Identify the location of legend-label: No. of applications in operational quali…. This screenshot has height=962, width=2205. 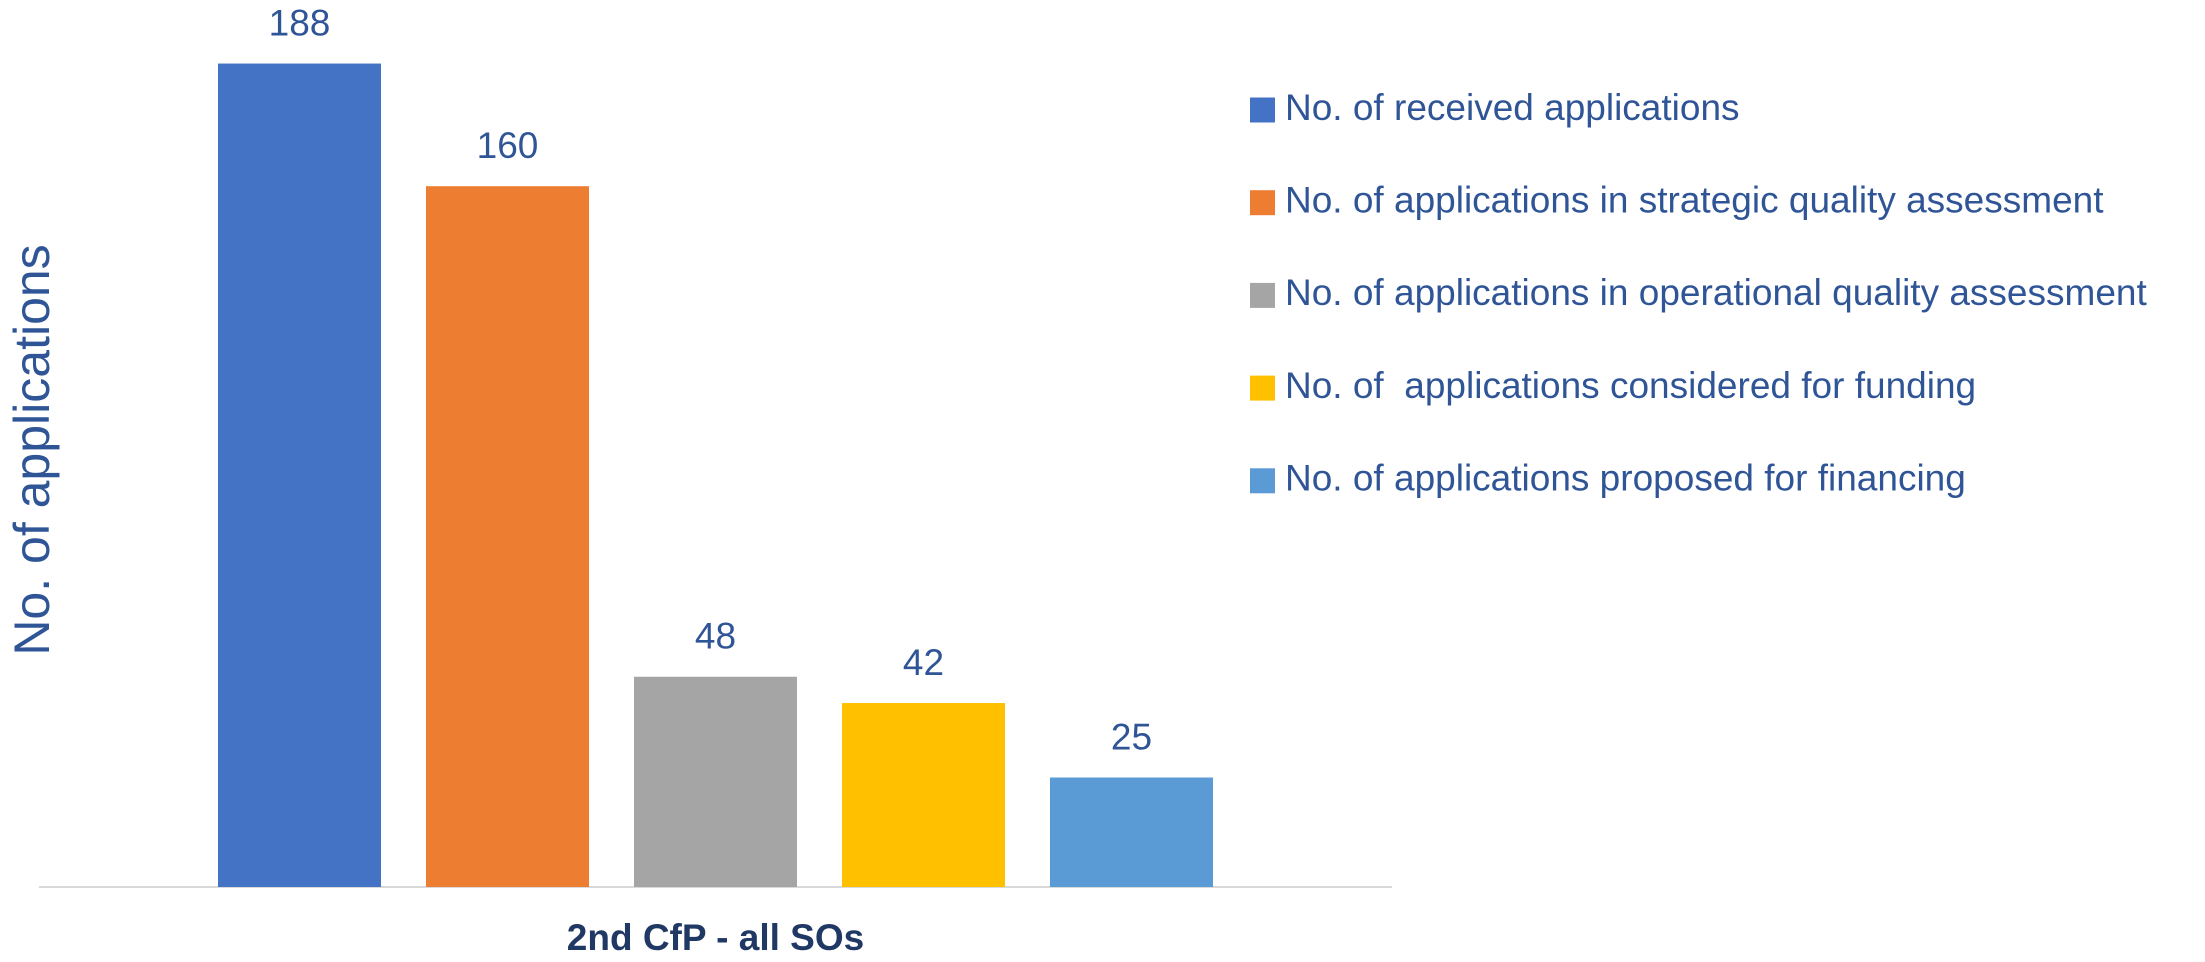
(1716, 292).